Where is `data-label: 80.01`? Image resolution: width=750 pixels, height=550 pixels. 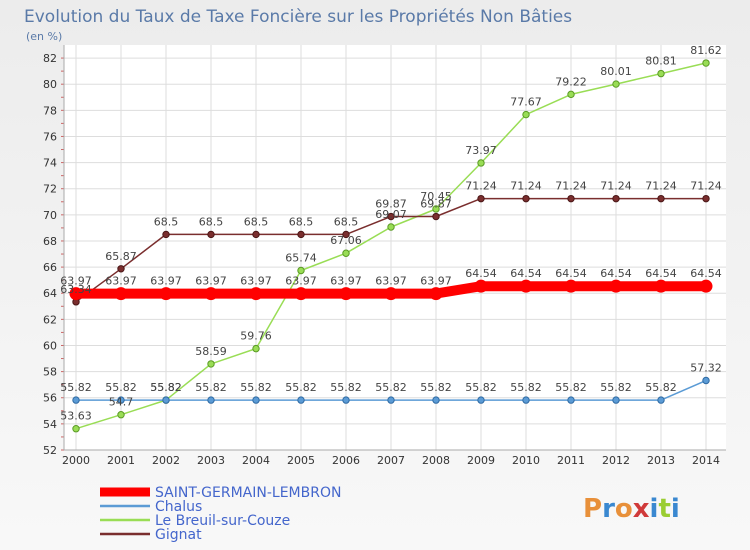 data-label: 80.01 is located at coordinates (616, 71).